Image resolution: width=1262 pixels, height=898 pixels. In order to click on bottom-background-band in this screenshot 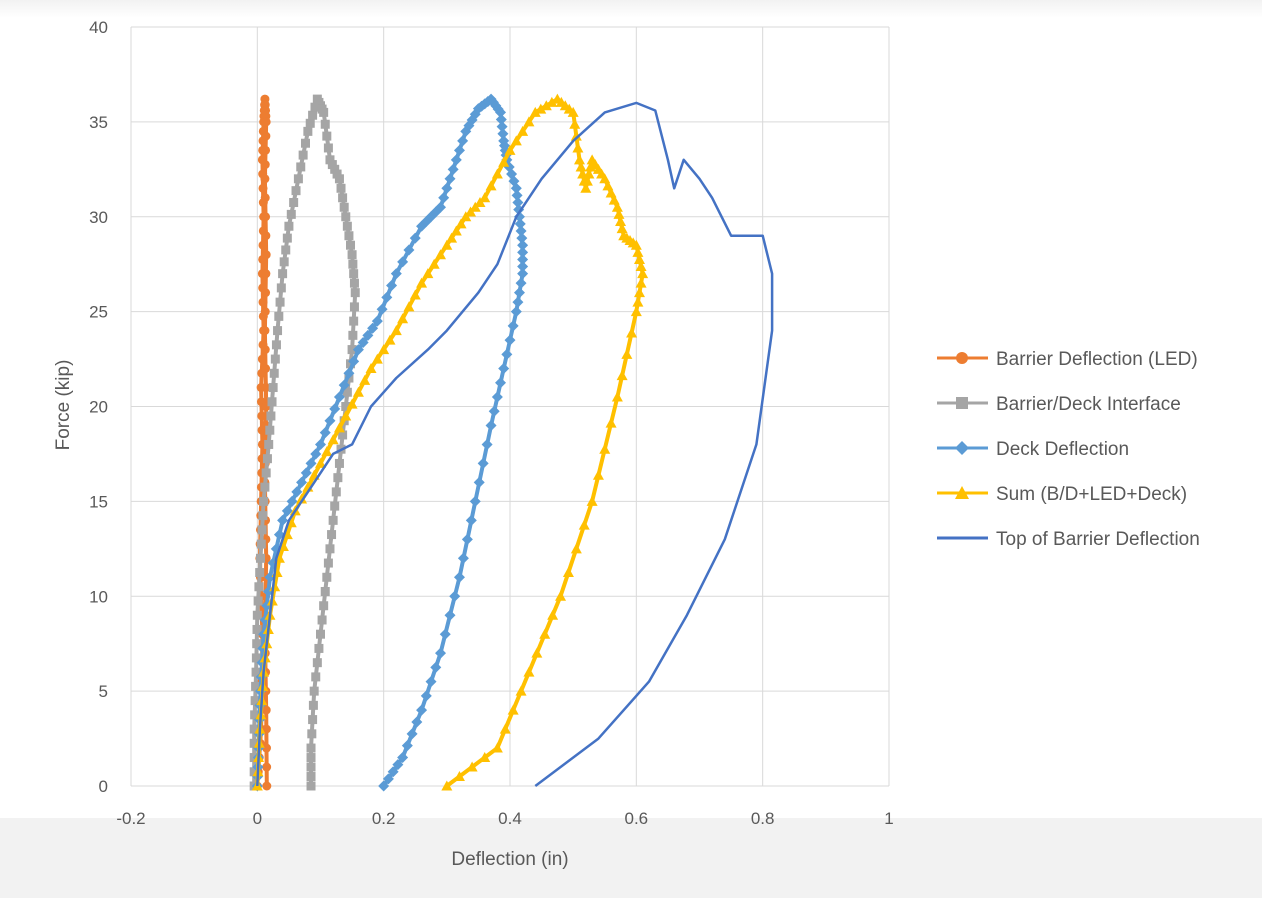, I will do `click(631, 858)`.